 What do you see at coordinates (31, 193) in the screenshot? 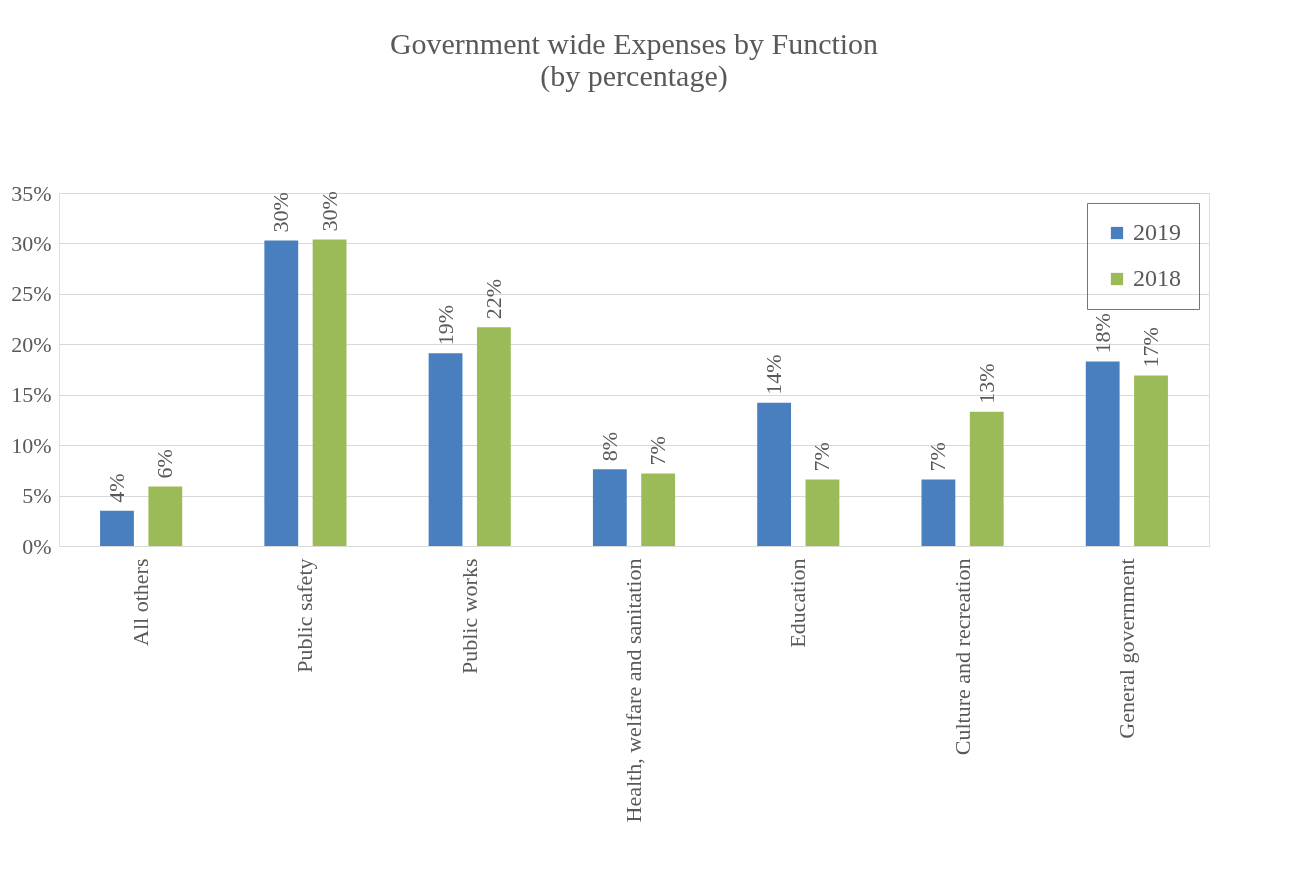
I see `y-tick-label: 35%` at bounding box center [31, 193].